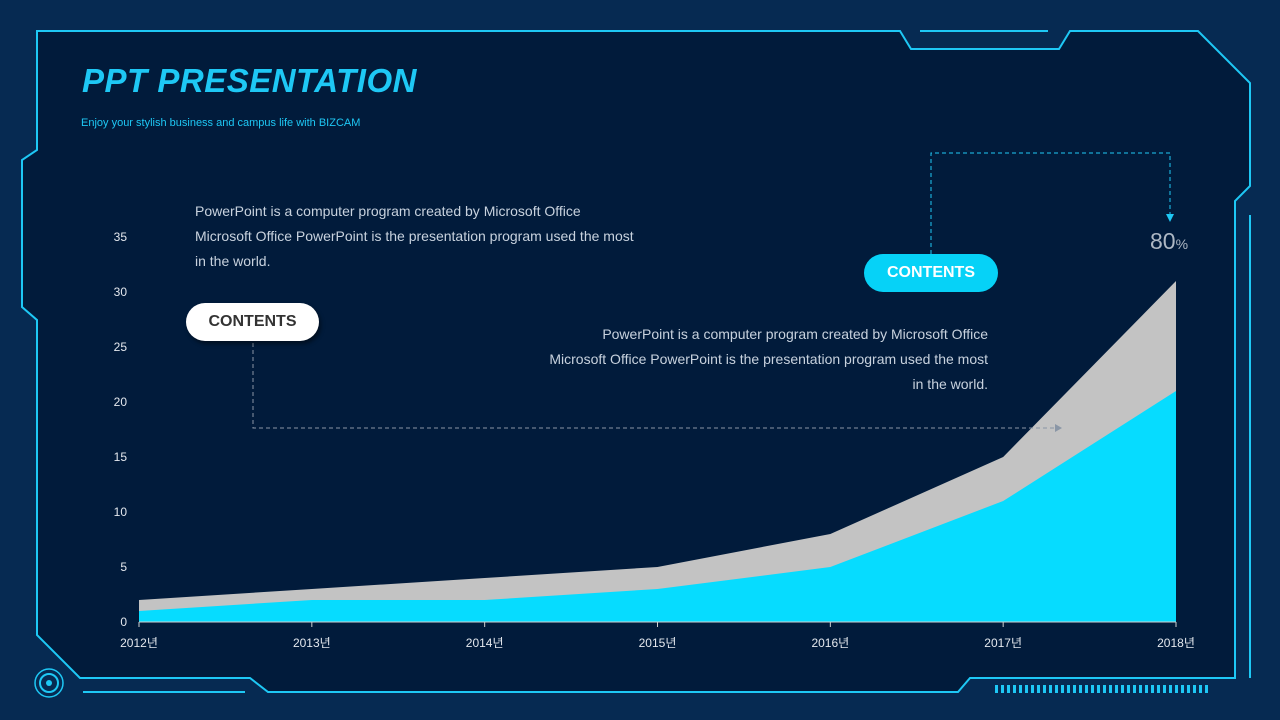  I want to click on y-tick-label: 15, so click(121, 457).